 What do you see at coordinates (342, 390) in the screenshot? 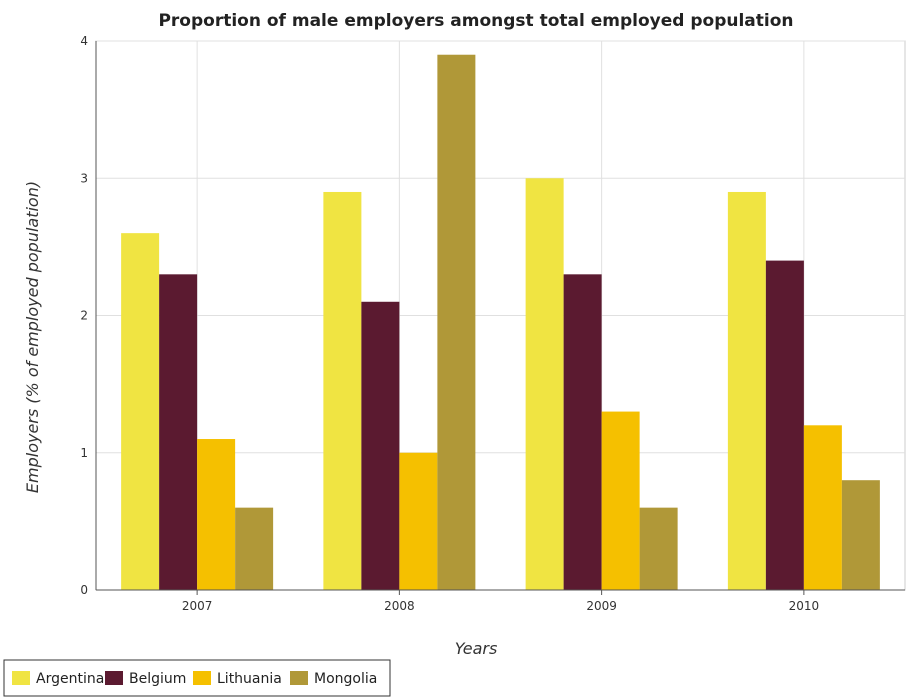
I see `bar-argentina-2008` at bounding box center [342, 390].